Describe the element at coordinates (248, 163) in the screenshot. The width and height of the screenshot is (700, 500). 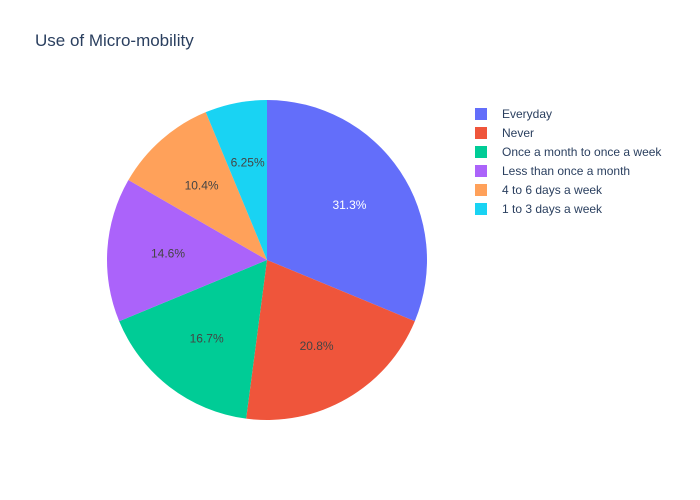
I see `slice-label: 6.25%` at that location.